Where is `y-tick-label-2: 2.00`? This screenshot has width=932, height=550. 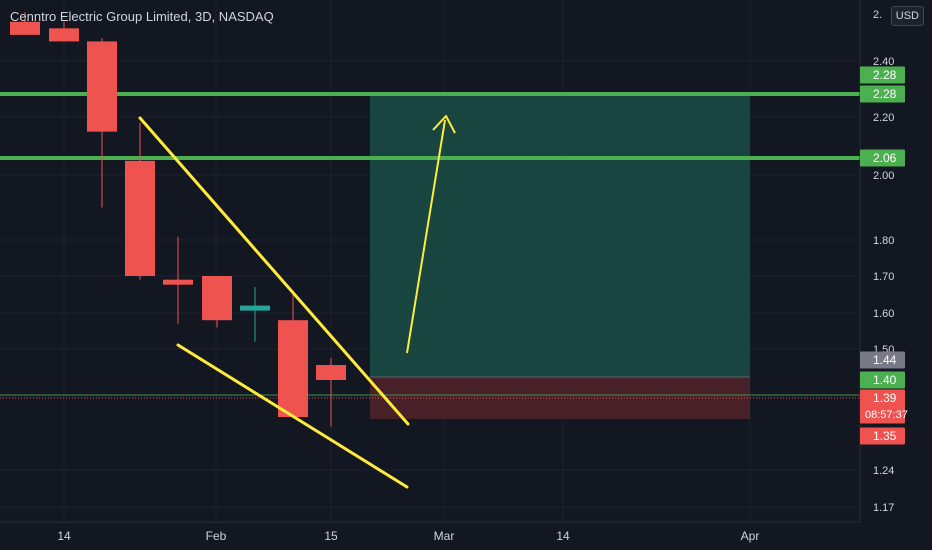 y-tick-label-2: 2.00 is located at coordinates (883, 176).